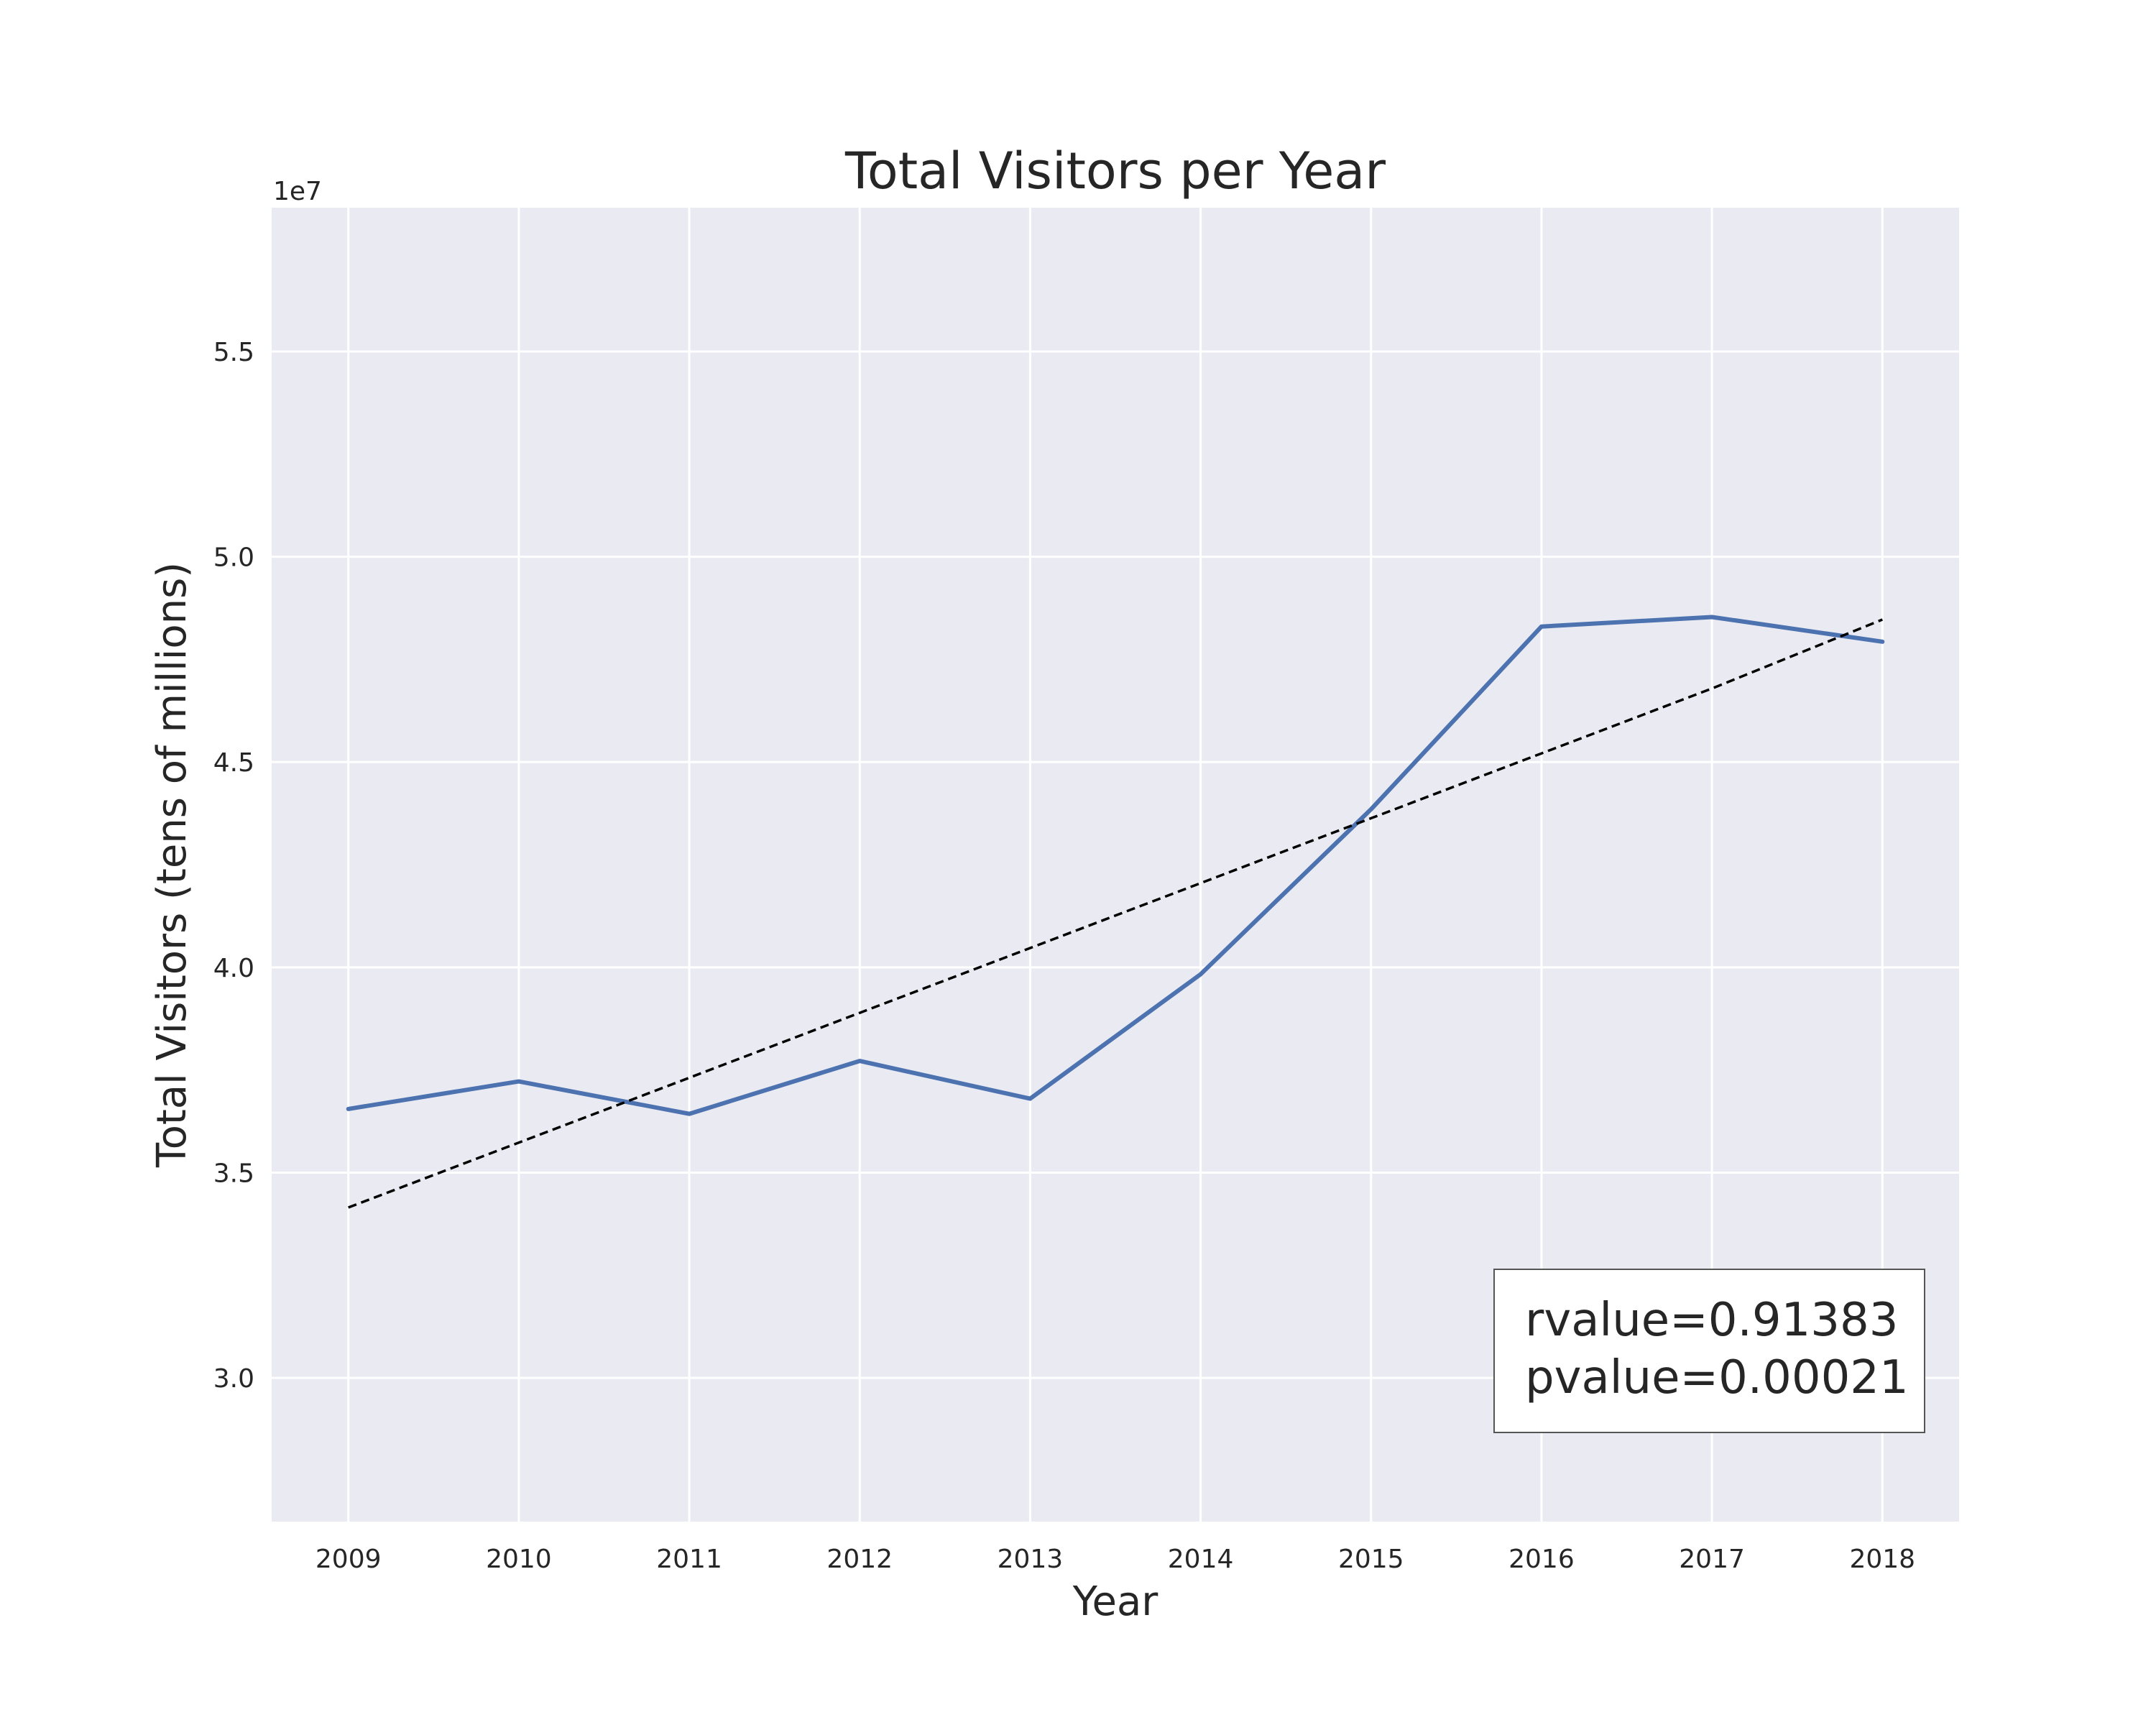  What do you see at coordinates (1882, 1559) in the screenshot?
I see `x-tick-label: 2018` at bounding box center [1882, 1559].